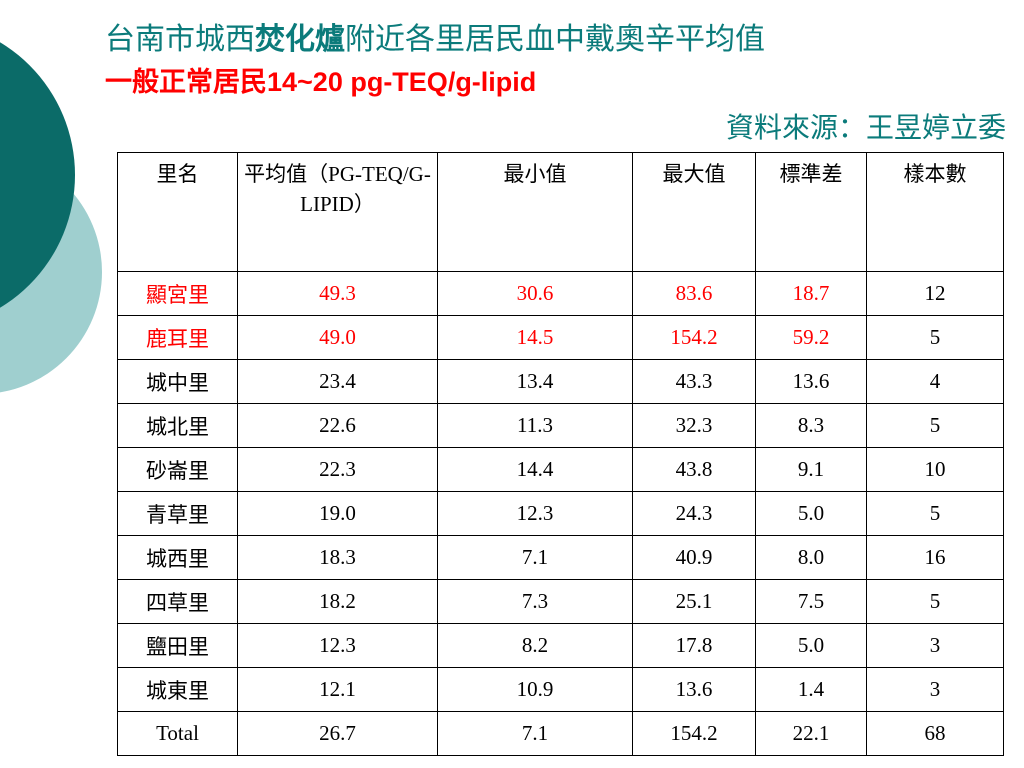 The width and height of the screenshot is (1024, 768). What do you see at coordinates (177, 513) in the screenshot?
I see `table-cell: 青草里` at bounding box center [177, 513].